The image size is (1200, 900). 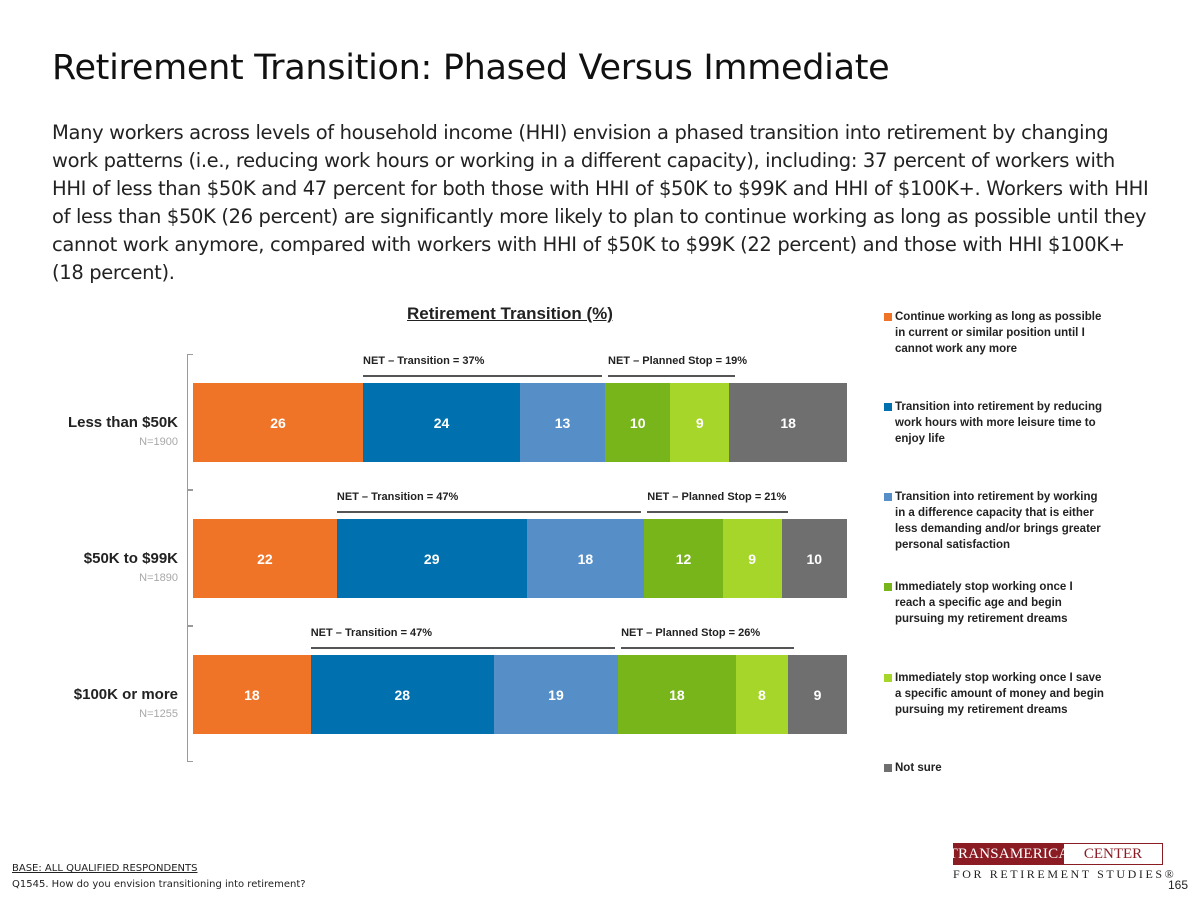 What do you see at coordinates (1065, 874) in the screenshot?
I see `logo-subtitle: FOR RETIREMENT STUDIES®` at bounding box center [1065, 874].